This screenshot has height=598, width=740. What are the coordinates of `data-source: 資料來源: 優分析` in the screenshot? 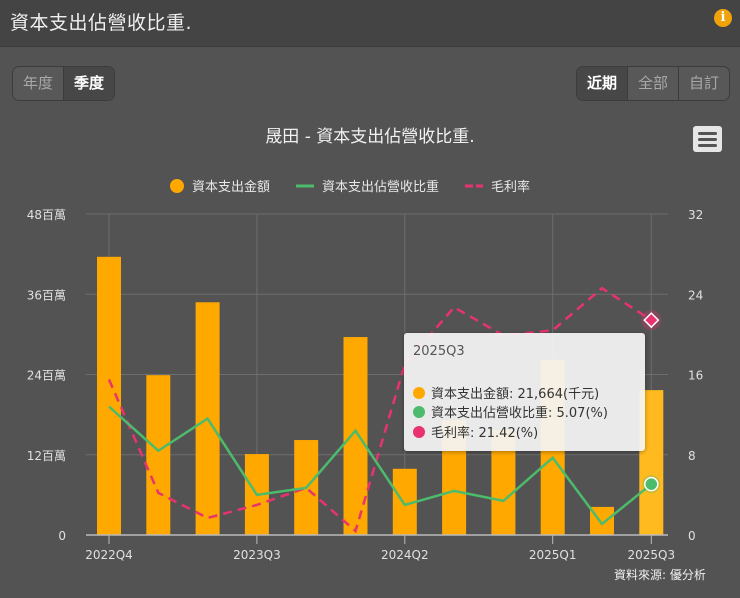 It's located at (660, 575).